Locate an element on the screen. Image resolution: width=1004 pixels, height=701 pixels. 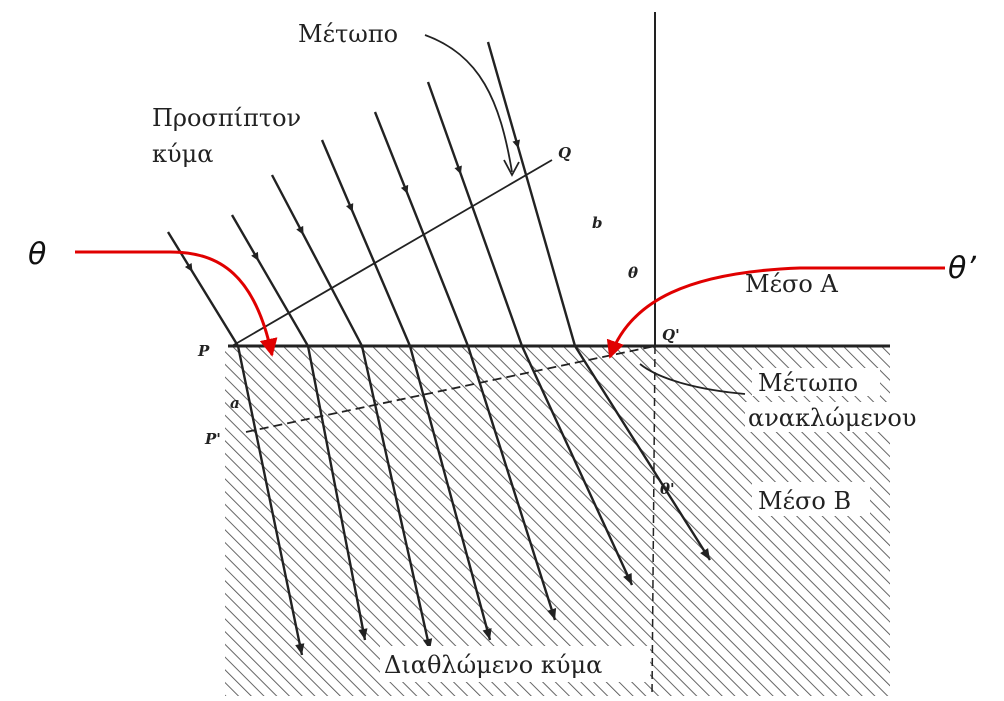
angle-theta-prime-small-label: θ' is located at coordinates (667, 489).